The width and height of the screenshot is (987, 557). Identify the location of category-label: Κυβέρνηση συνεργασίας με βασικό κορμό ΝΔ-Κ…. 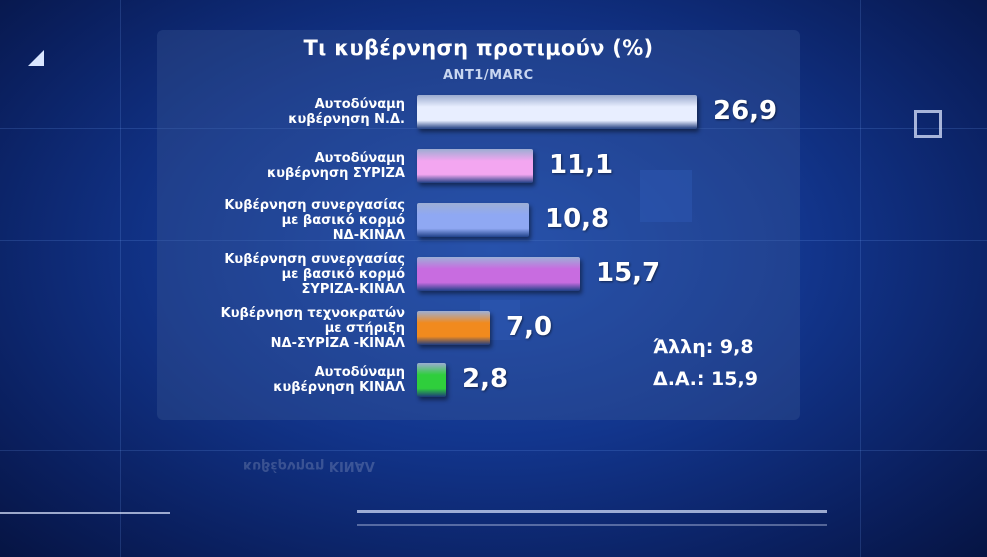
(275, 220).